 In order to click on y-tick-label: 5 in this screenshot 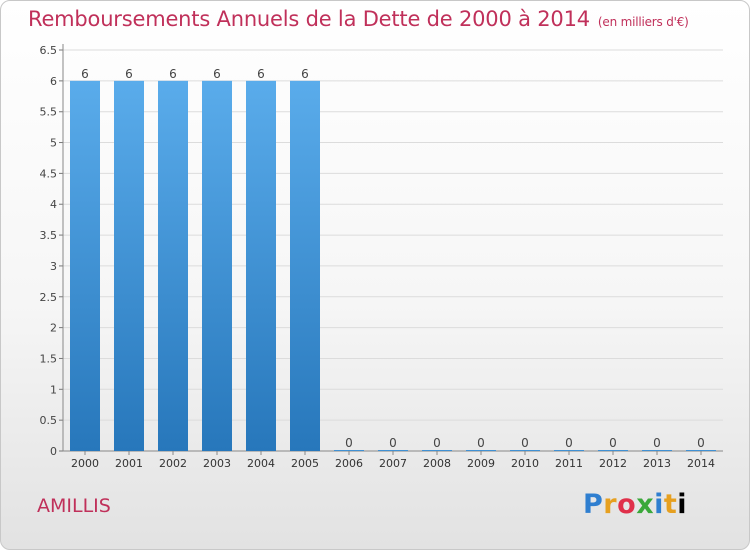, I will do `click(53, 143)`.